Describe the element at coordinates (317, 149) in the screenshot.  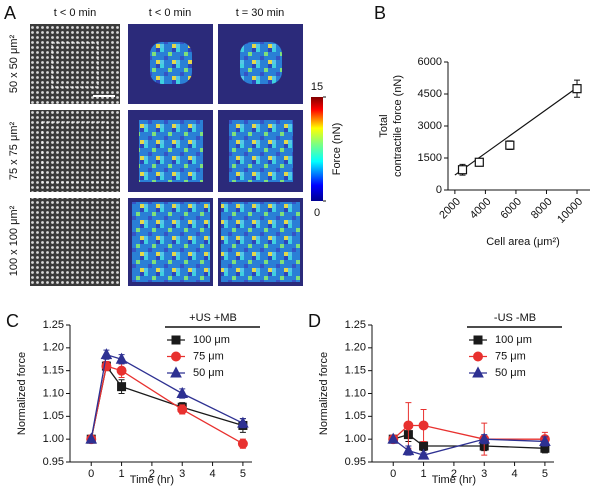
I see `colorbar` at that location.